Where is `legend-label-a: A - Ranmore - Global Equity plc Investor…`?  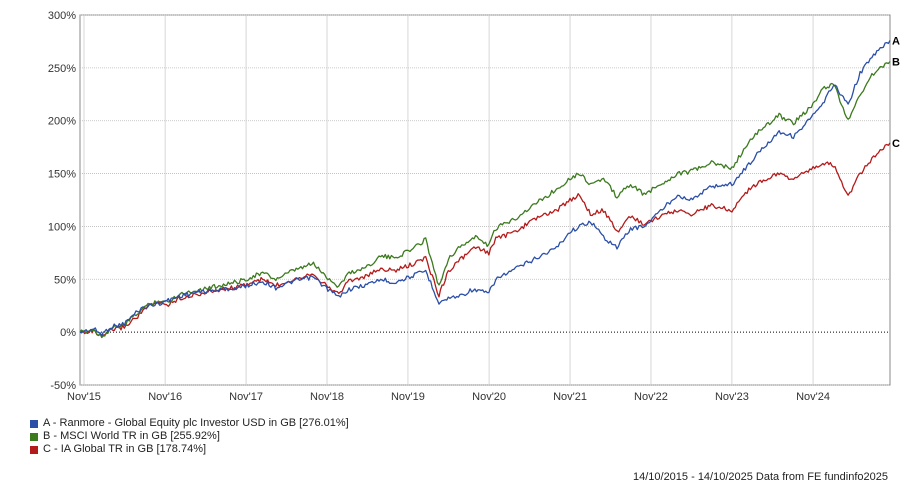
legend-label-a: A - Ranmore - Global Equity plc Investor… is located at coordinates (196, 423).